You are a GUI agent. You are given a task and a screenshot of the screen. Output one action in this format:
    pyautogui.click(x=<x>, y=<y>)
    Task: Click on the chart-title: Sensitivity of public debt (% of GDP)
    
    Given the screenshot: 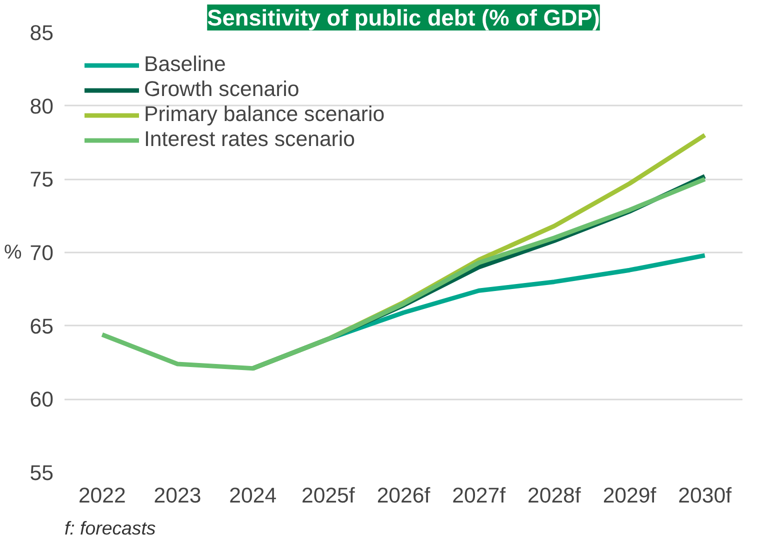 What is the action you would take?
    pyautogui.click(x=403, y=17)
    